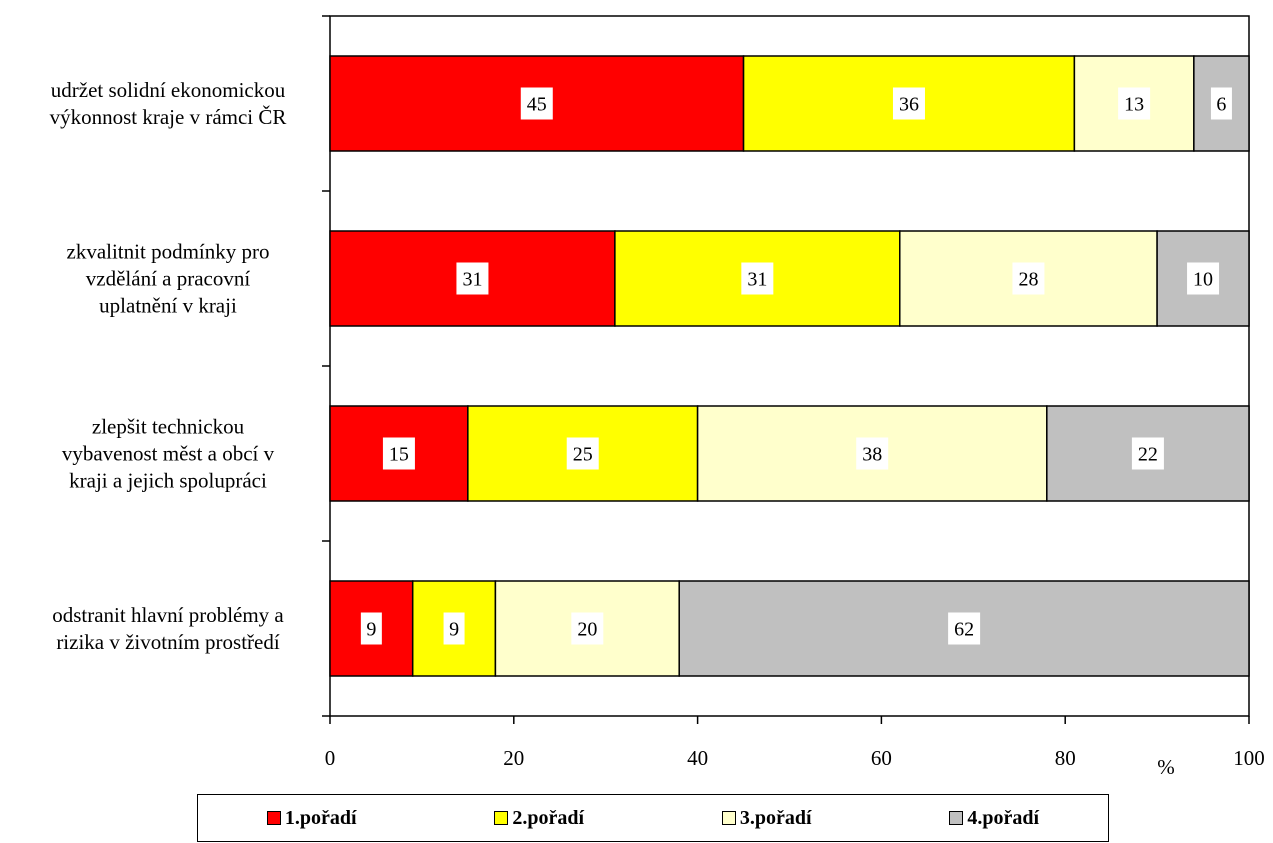  What do you see at coordinates (1166, 767) in the screenshot?
I see `x-axis-unit-label: %` at bounding box center [1166, 767].